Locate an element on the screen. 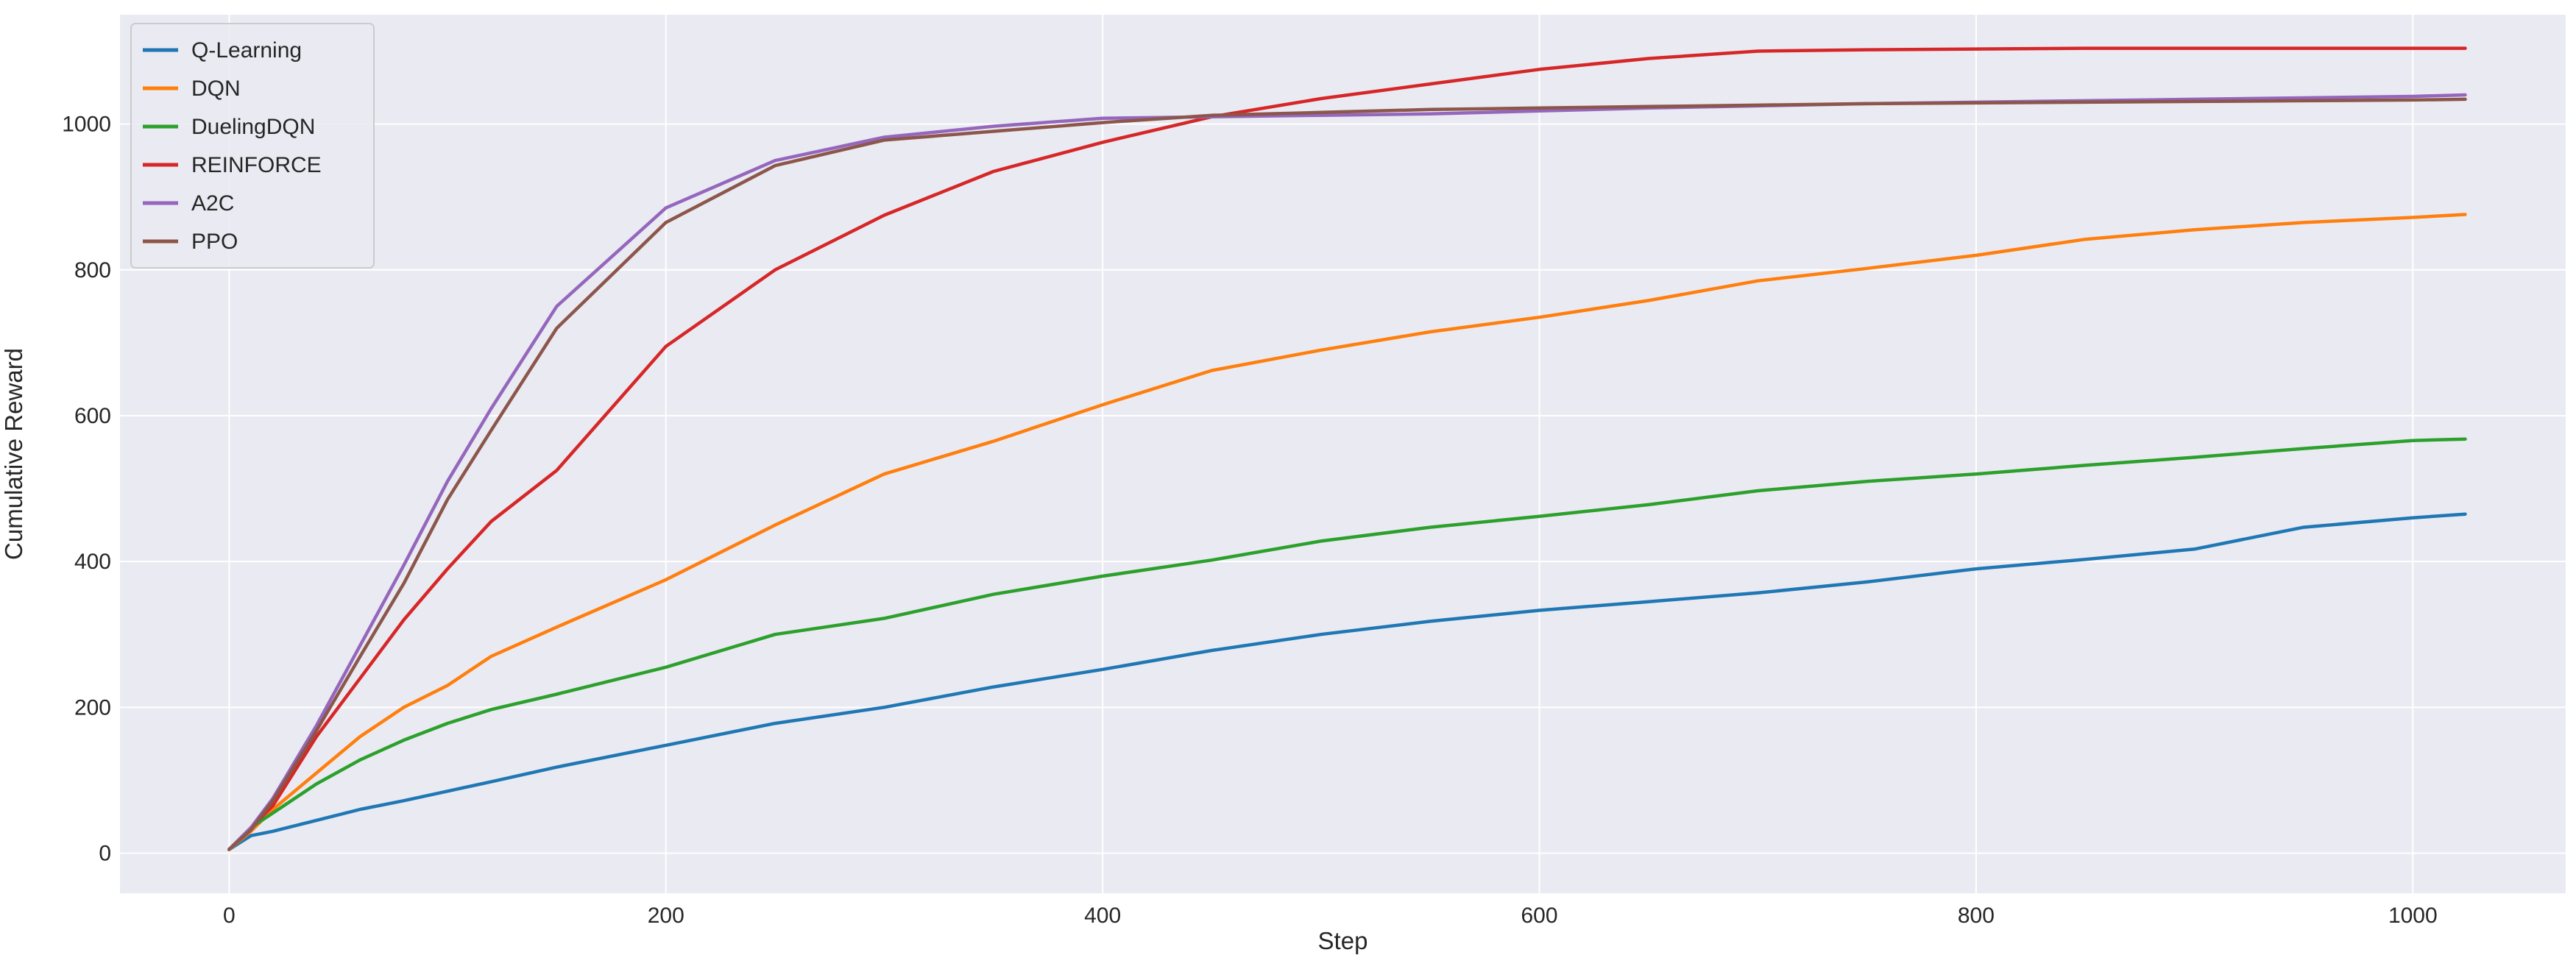  legend-label: REINFORCE is located at coordinates (256, 165).